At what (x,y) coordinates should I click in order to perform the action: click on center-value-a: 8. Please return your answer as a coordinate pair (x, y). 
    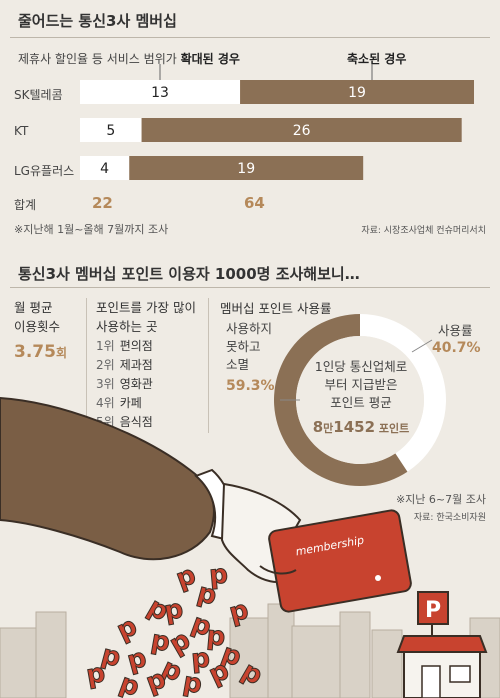
    Looking at the image, I should click on (318, 427).